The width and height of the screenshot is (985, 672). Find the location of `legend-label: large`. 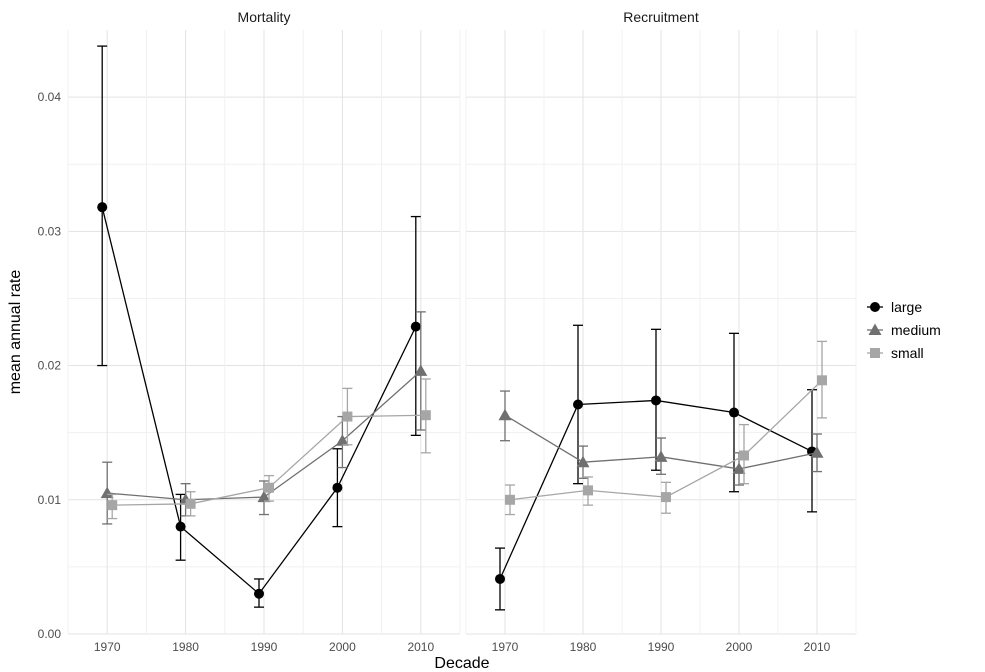

legend-label: large is located at coordinates (906, 307).